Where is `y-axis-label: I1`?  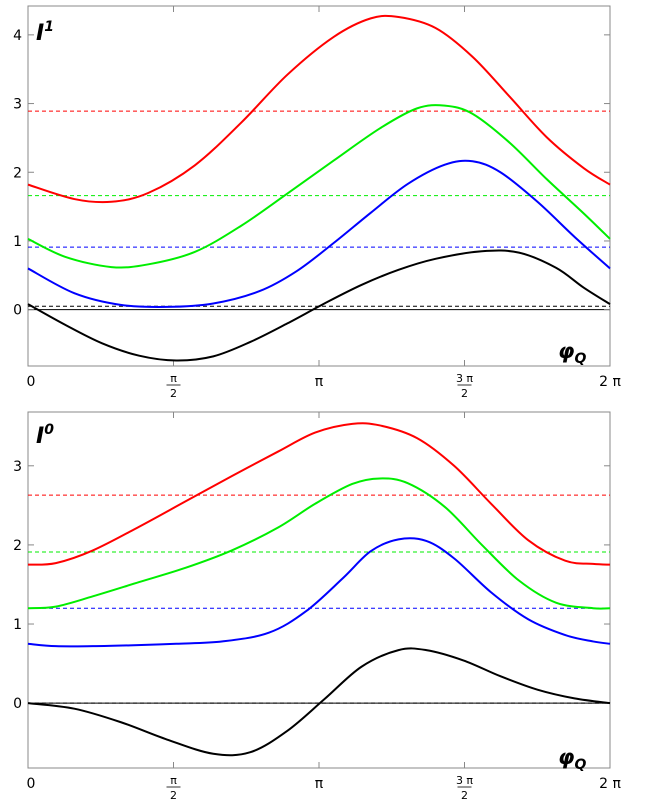
y-axis-label: I1 is located at coordinates (45, 32).